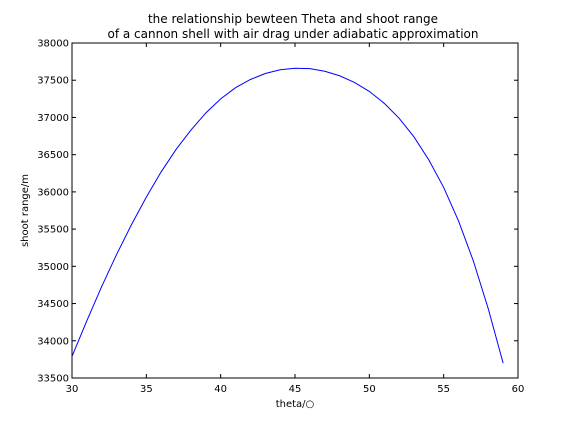 Image resolution: width=576 pixels, height=432 pixels. What do you see at coordinates (53, 267) in the screenshot?
I see `y-tick-label: 35000` at bounding box center [53, 267].